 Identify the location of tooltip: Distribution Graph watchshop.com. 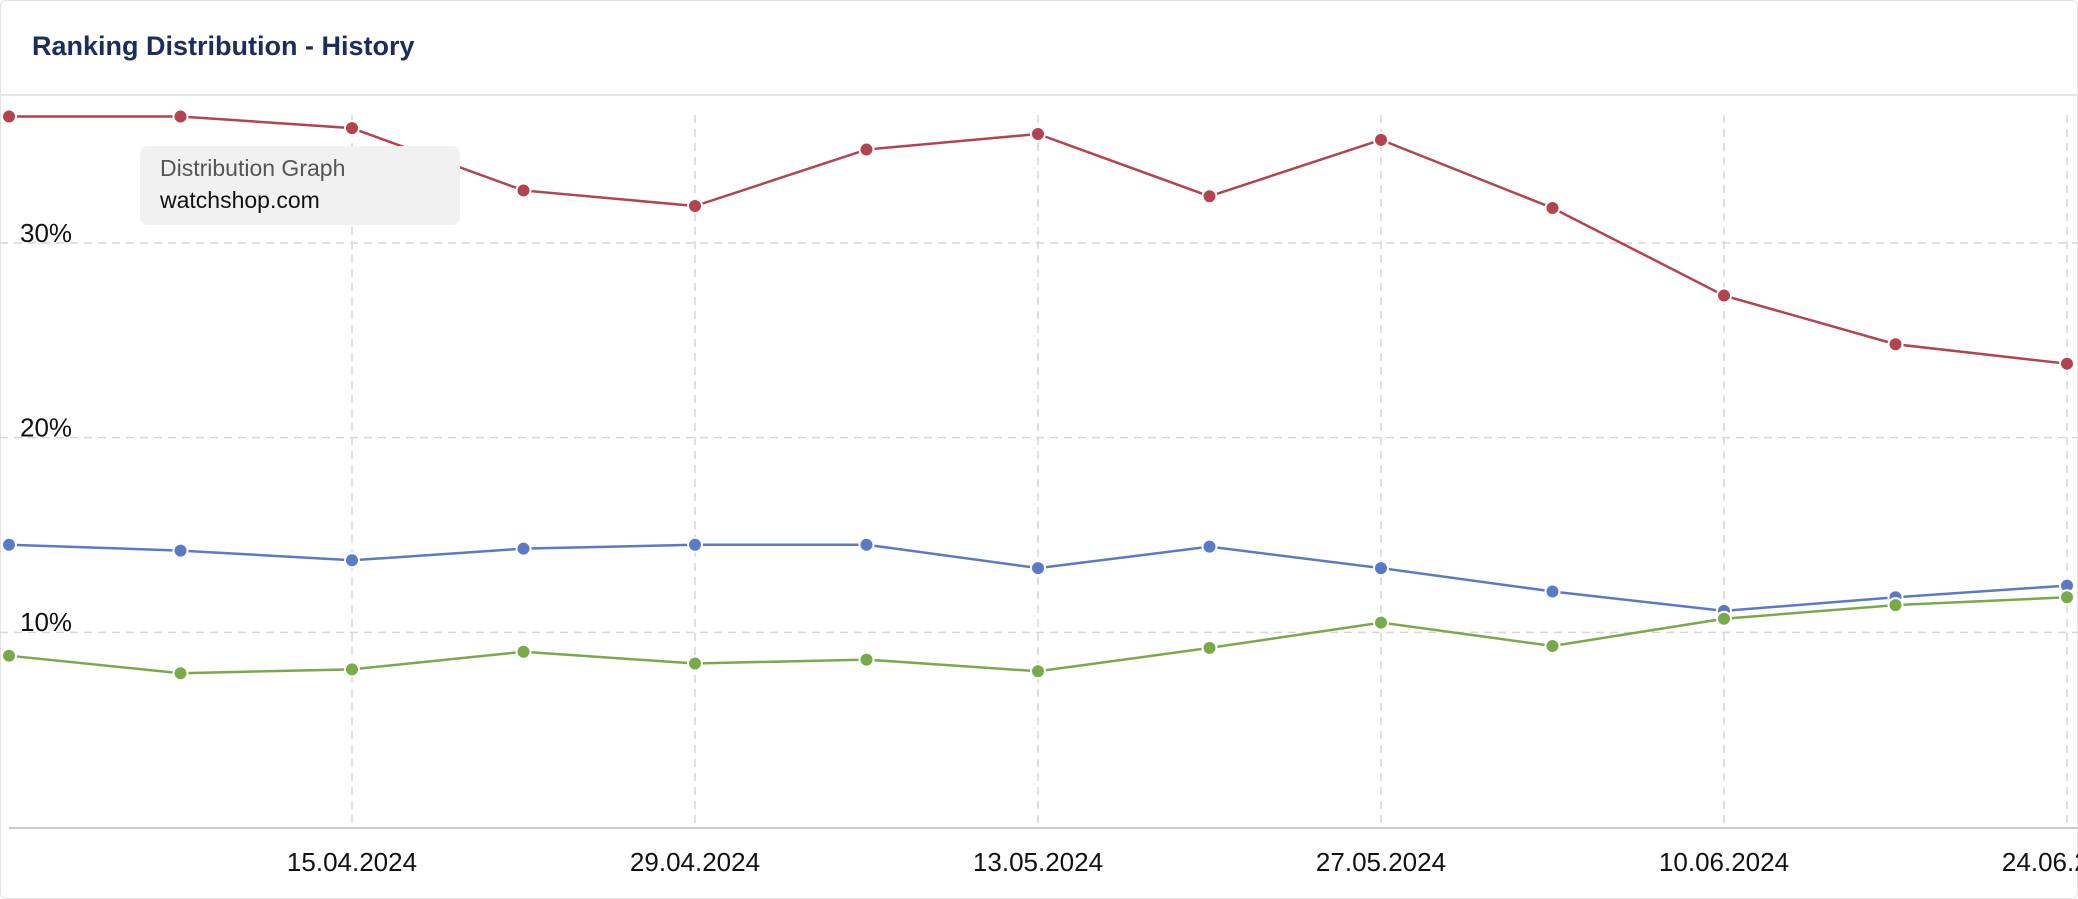
(300, 185).